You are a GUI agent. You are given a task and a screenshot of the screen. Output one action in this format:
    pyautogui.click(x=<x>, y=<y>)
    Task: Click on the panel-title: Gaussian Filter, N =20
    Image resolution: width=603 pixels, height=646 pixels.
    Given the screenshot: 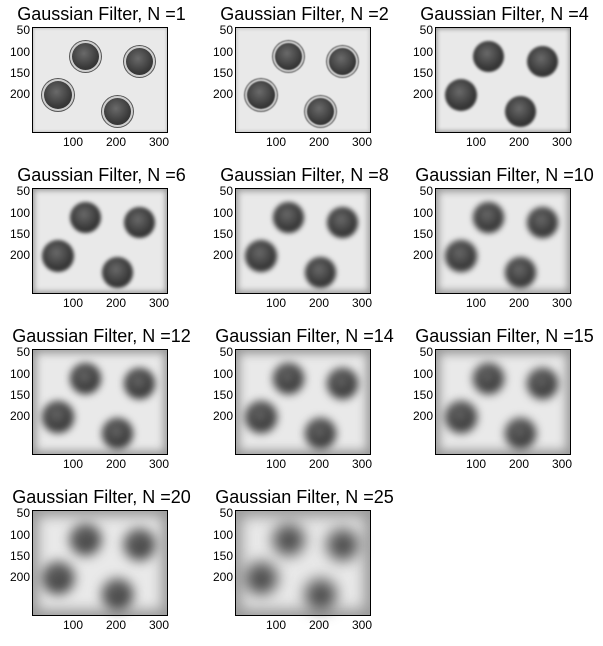 What is the action you would take?
    pyautogui.click(x=101, y=497)
    